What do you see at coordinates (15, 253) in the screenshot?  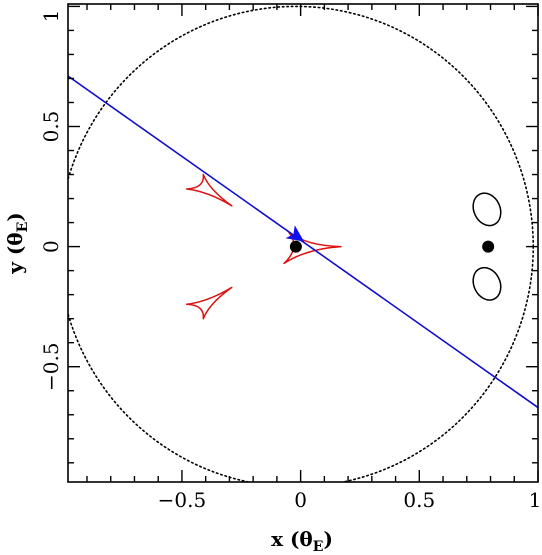 I see `y-axis-label-main: y (θ` at bounding box center [15, 253].